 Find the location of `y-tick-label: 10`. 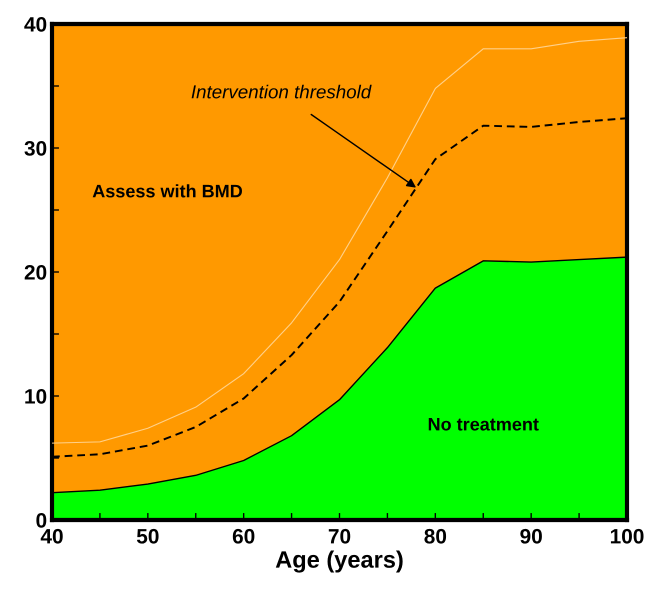

y-tick-label: 10 is located at coordinates (35, 396).